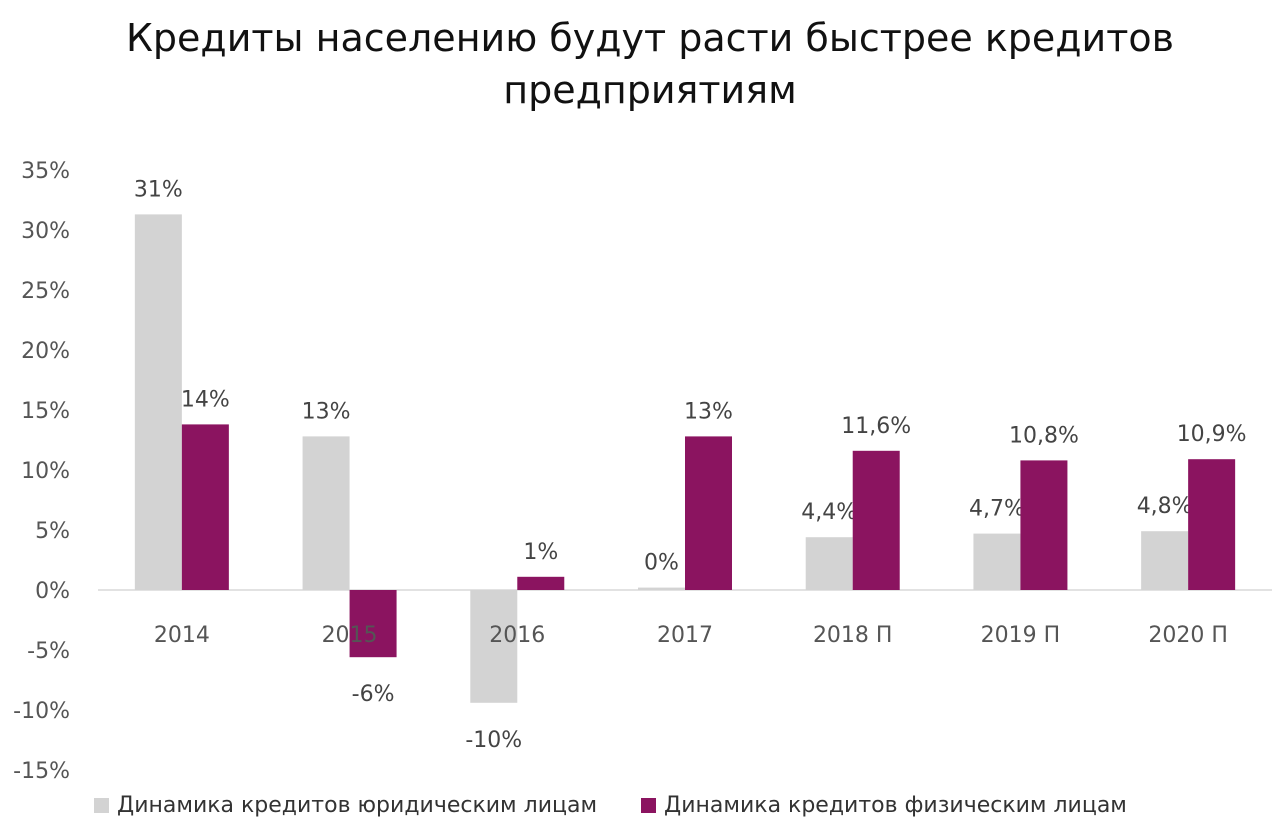 Image resolution: width=1280 pixels, height=836 pixels. I want to click on legend-item-individuals: Динамика кредитов физическим лицам, so click(884, 805).